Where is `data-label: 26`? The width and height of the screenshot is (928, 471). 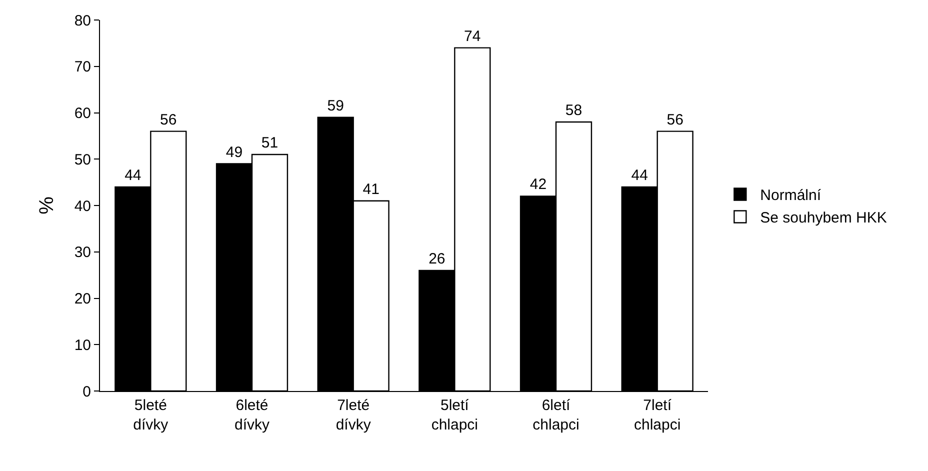 data-label: 26 is located at coordinates (437, 259).